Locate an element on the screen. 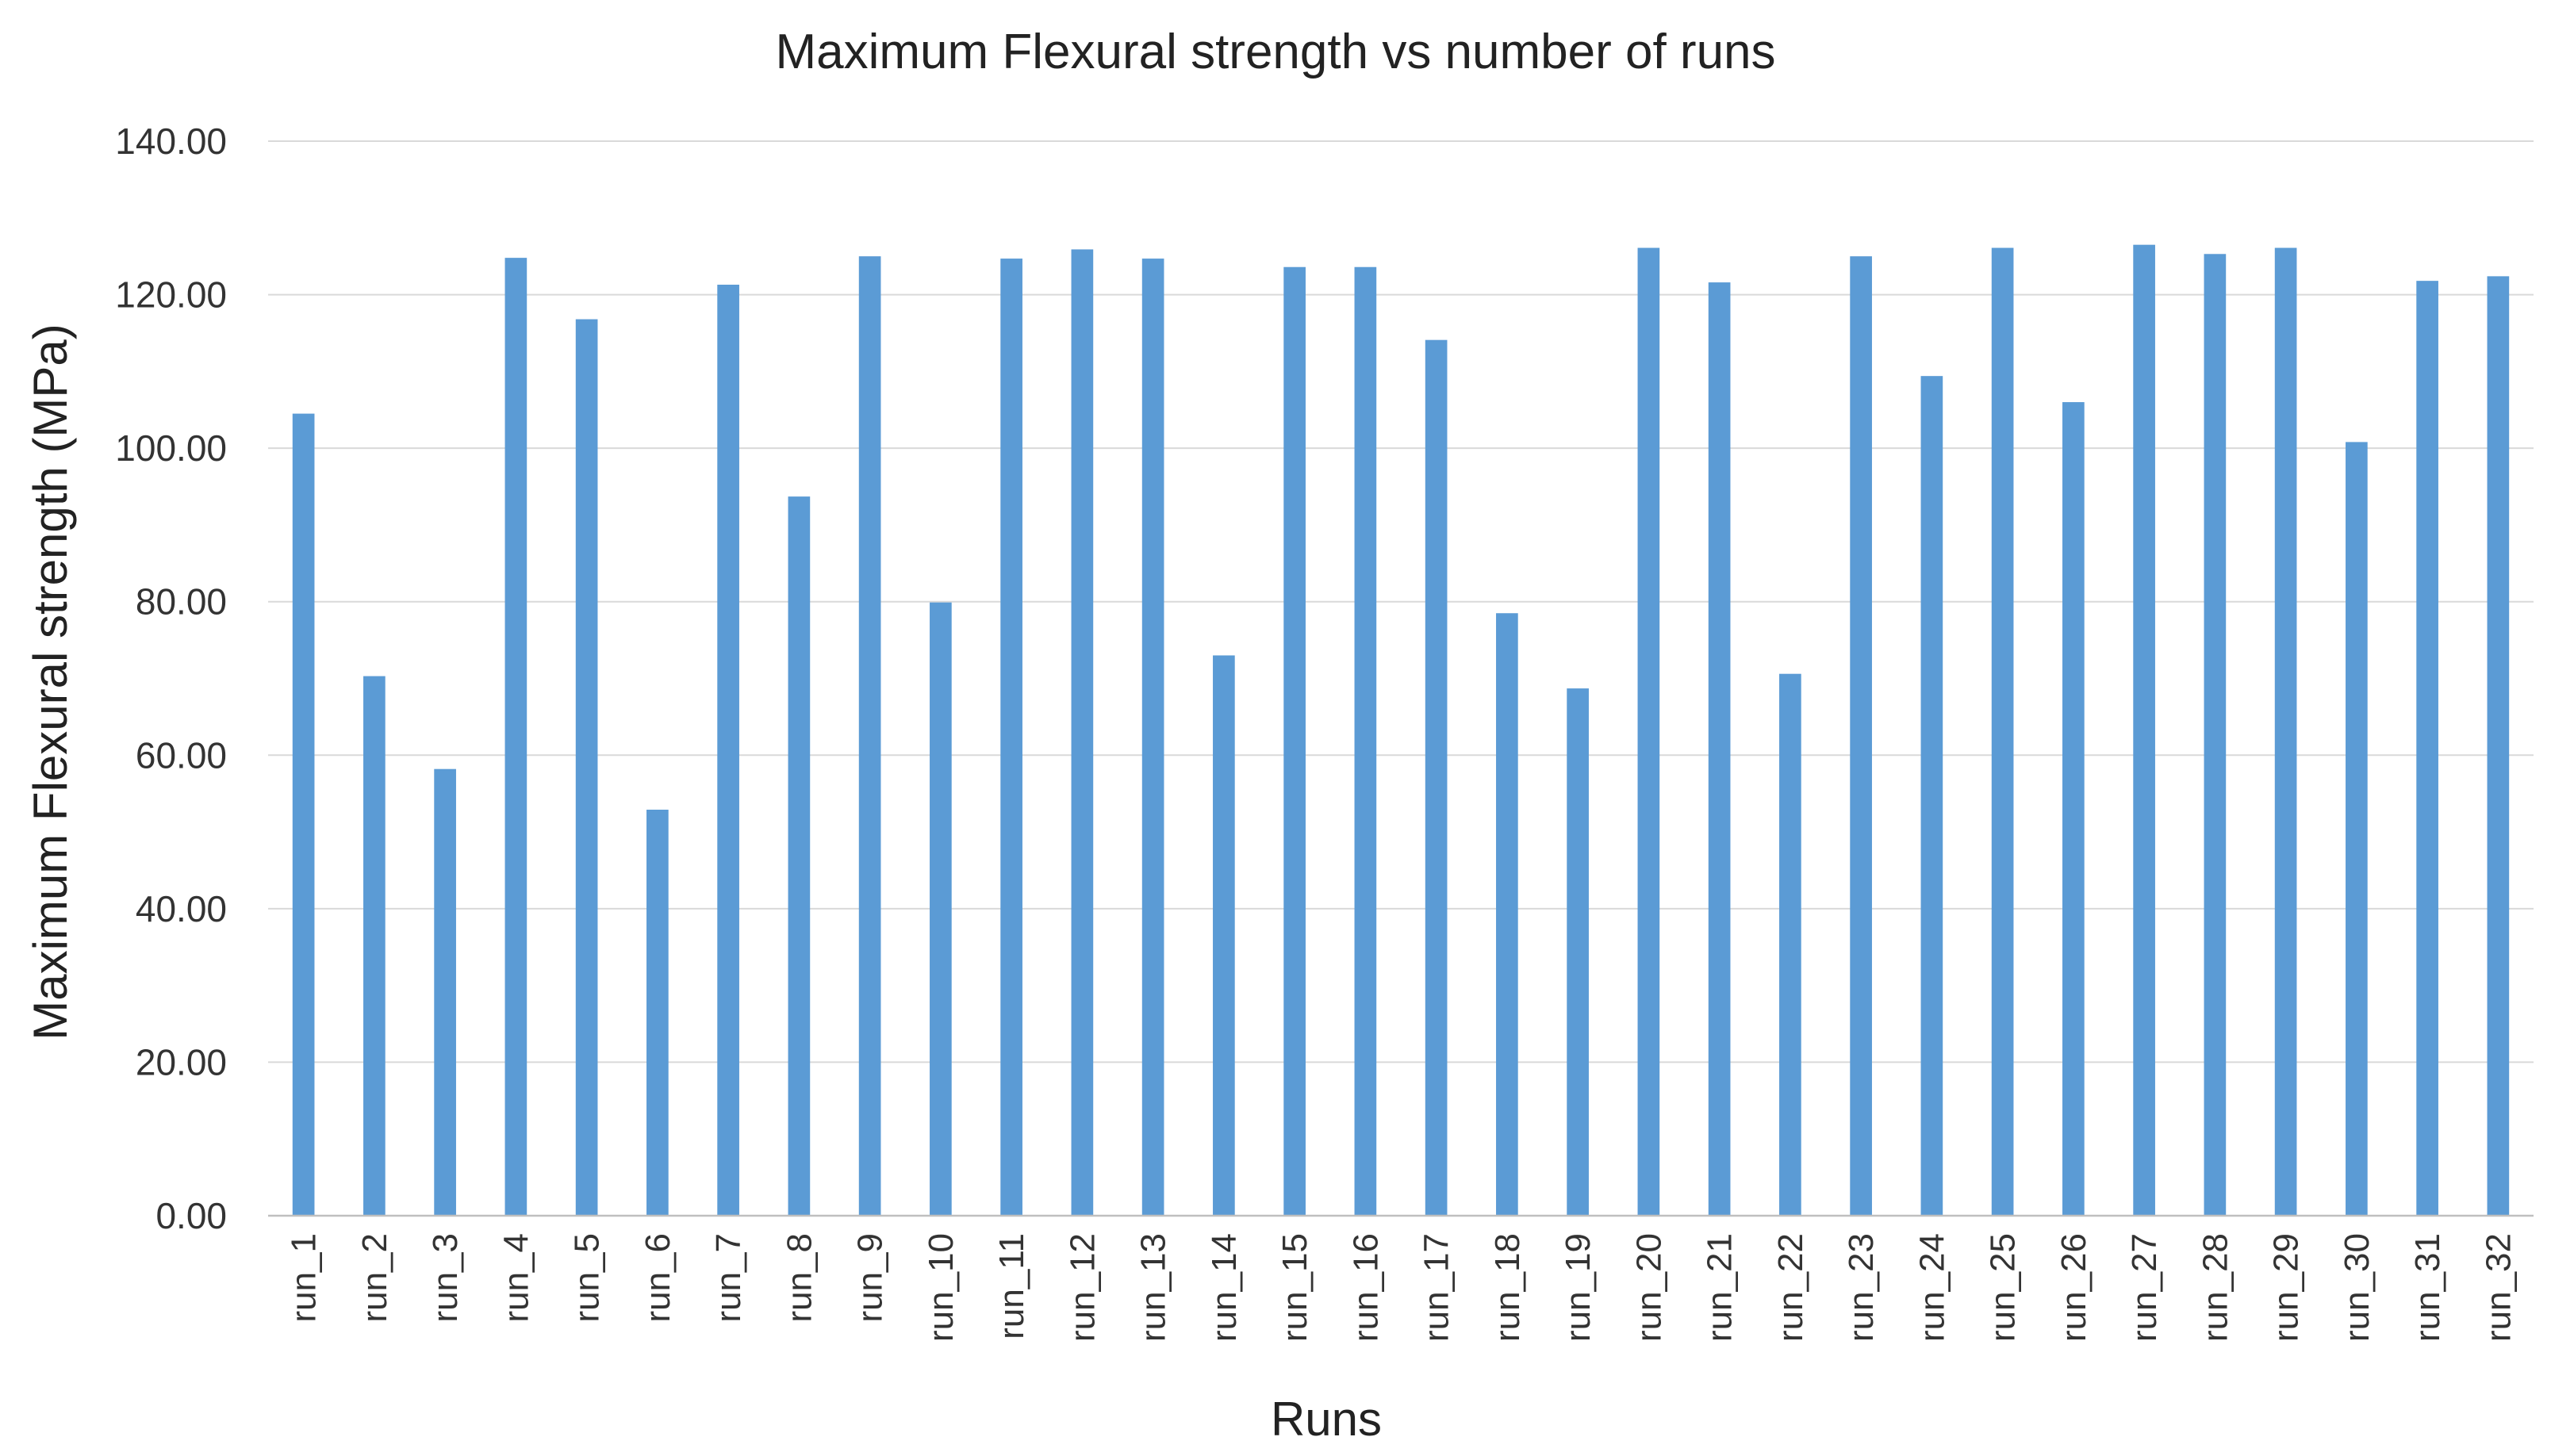 Image resolution: width=2551 pixels, height=1456 pixels. y-tick-label: 80.00 is located at coordinates (181, 602).